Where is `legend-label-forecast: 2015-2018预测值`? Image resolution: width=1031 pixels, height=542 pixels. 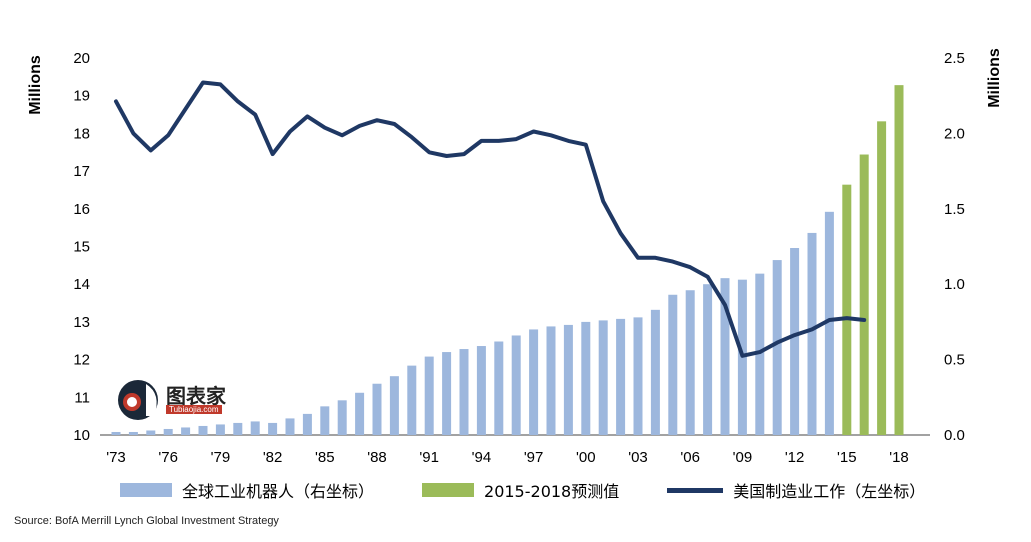
legend-label-forecast: 2015-2018预测值 is located at coordinates (552, 491).